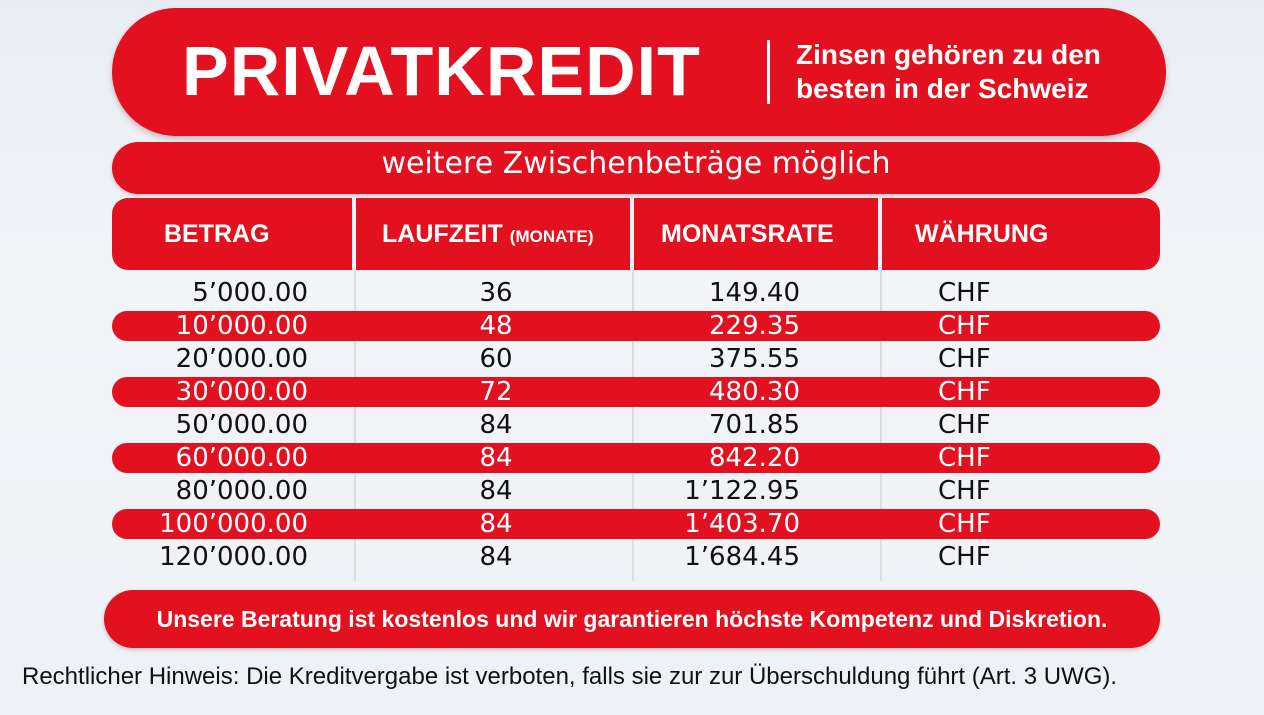  I want to click on cell-rate: 701.85, so click(754, 425).